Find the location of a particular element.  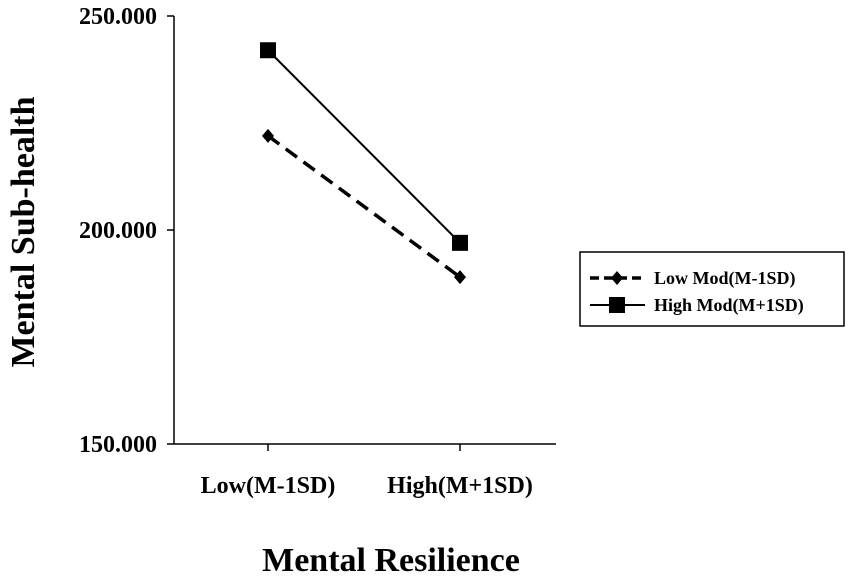

legend-item: High Mod(M+1SD) is located at coordinates (697, 305).